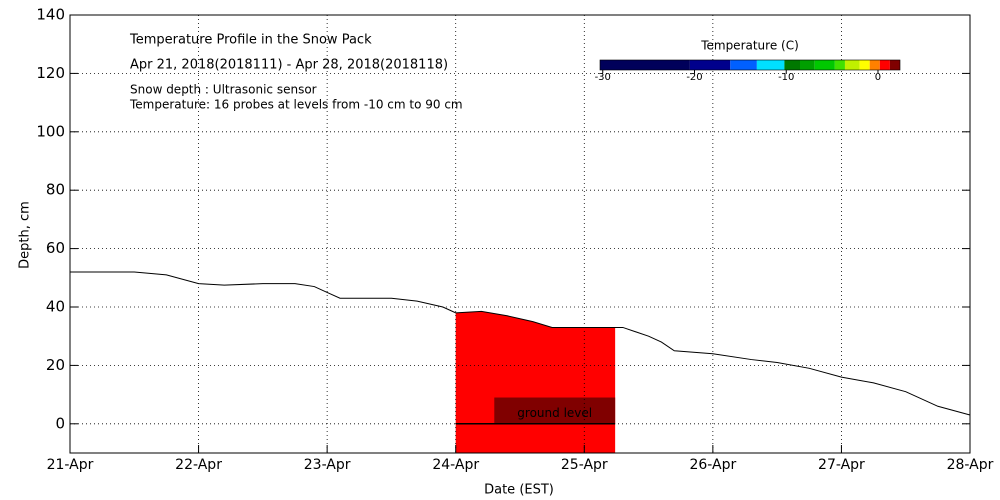 The height and width of the screenshot is (500, 1000). Describe the element at coordinates (519, 490) in the screenshot. I see `x-axis-label: Date (EST)` at that location.